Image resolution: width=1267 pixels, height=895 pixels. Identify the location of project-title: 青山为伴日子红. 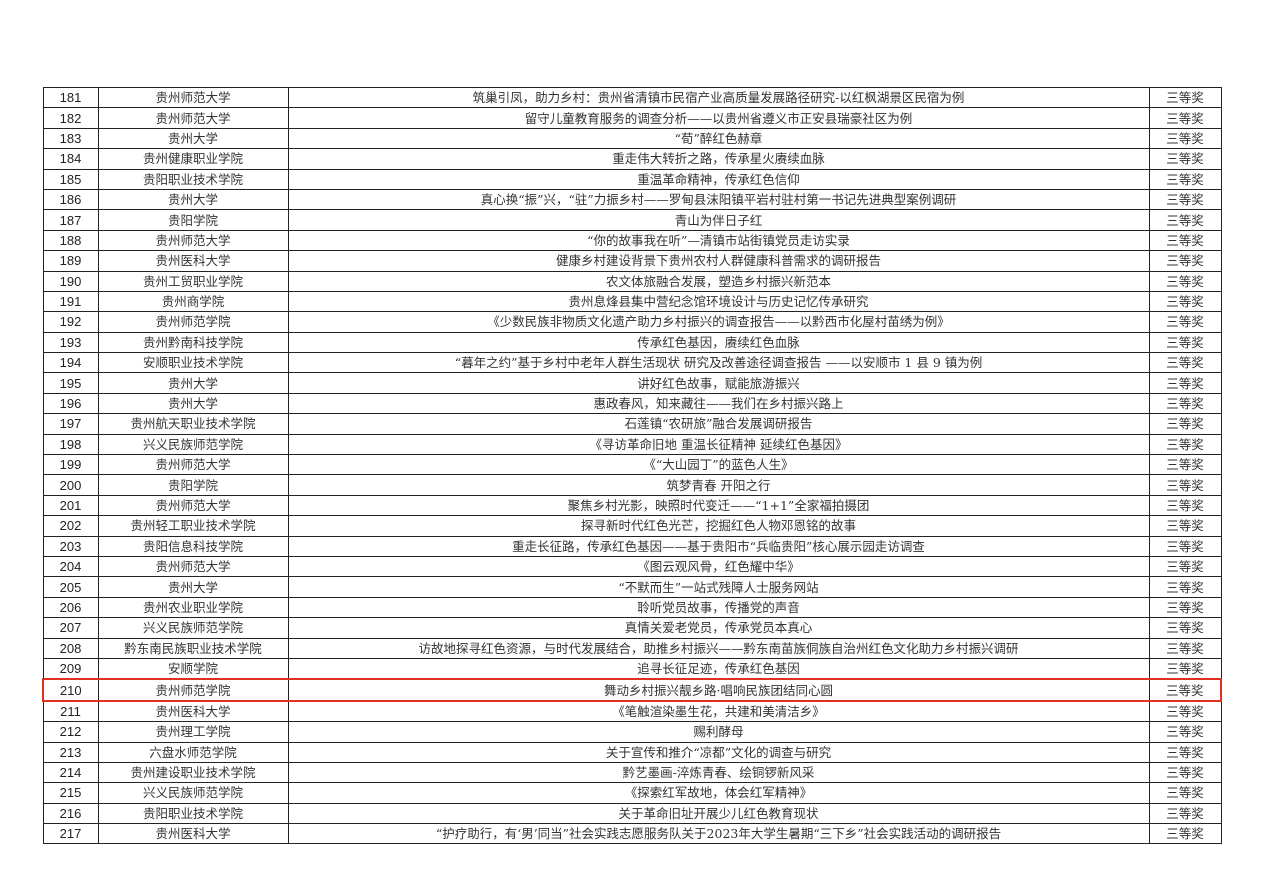
(718, 220).